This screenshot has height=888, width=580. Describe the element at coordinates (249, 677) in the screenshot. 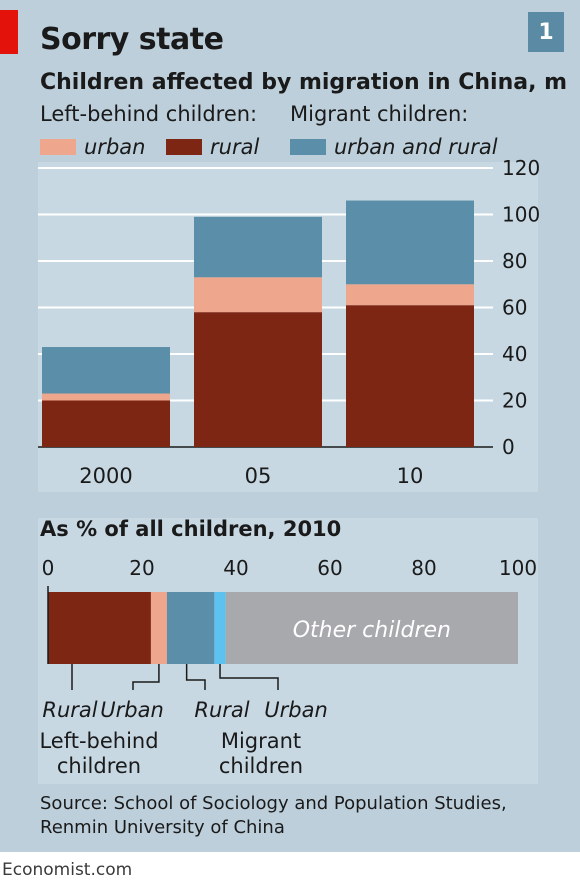

I see `leader-migrant-urban` at that location.